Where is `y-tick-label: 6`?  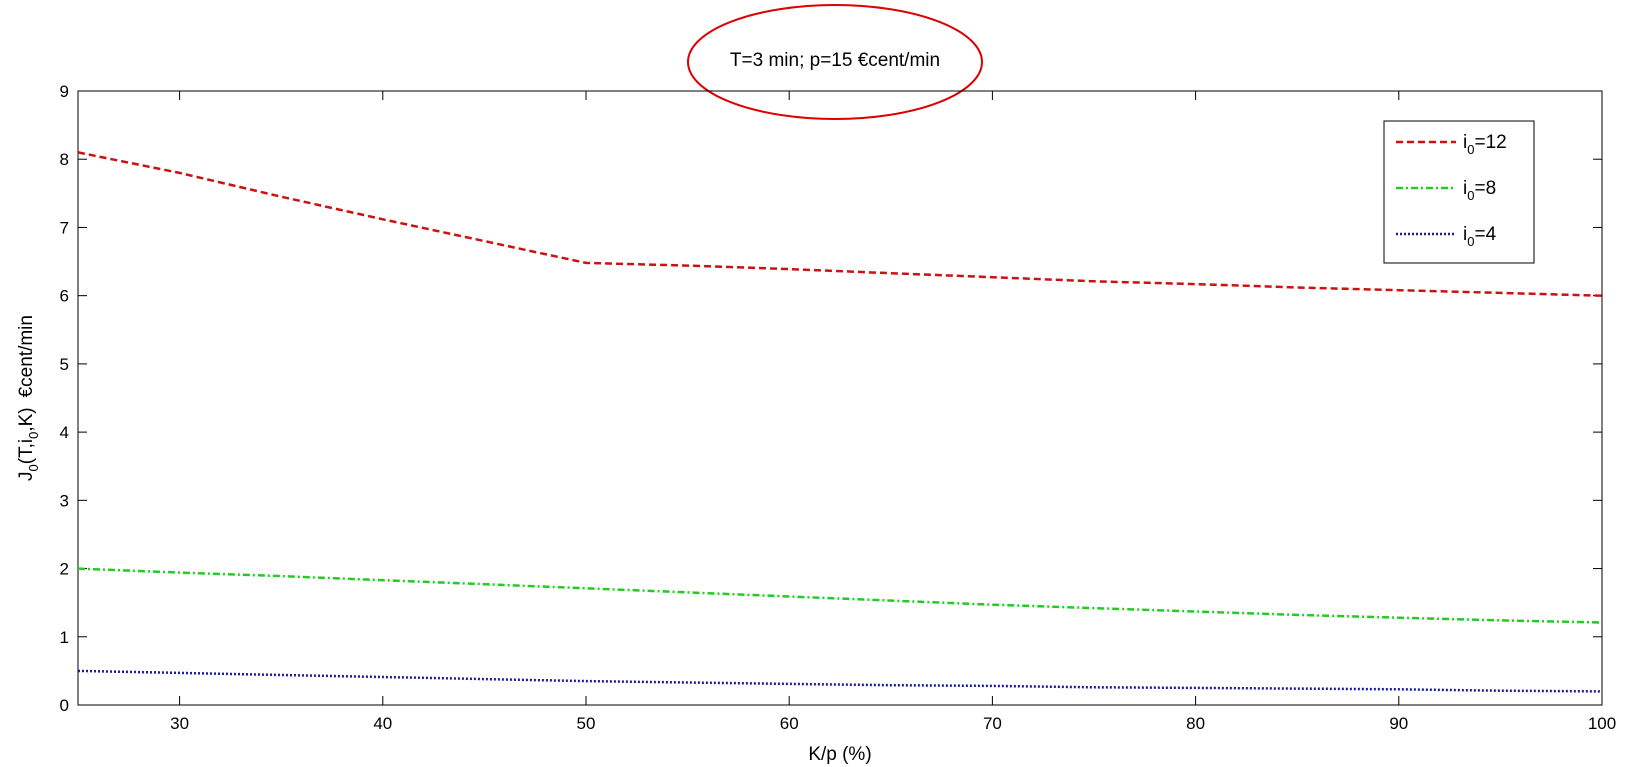
y-tick-label: 6 is located at coordinates (64, 296).